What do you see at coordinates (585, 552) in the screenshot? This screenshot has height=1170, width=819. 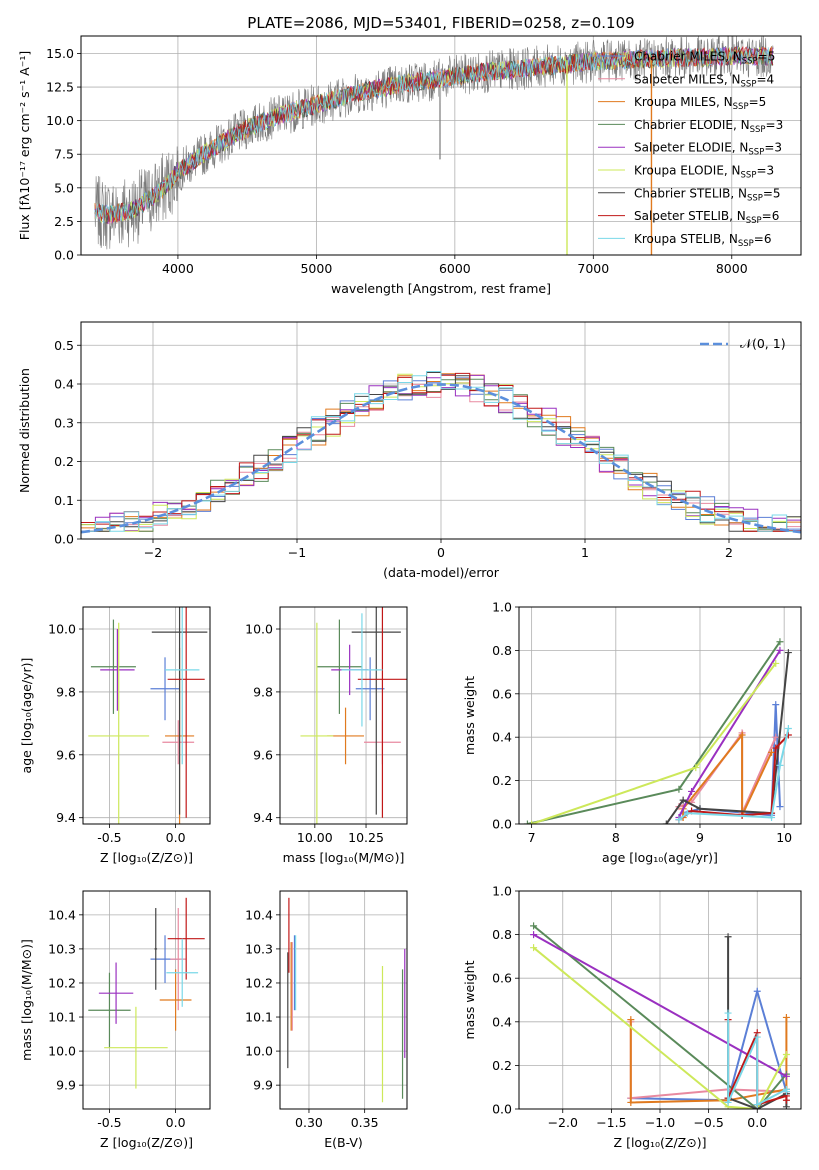 I see `x-tick-label: 1` at bounding box center [585, 552].